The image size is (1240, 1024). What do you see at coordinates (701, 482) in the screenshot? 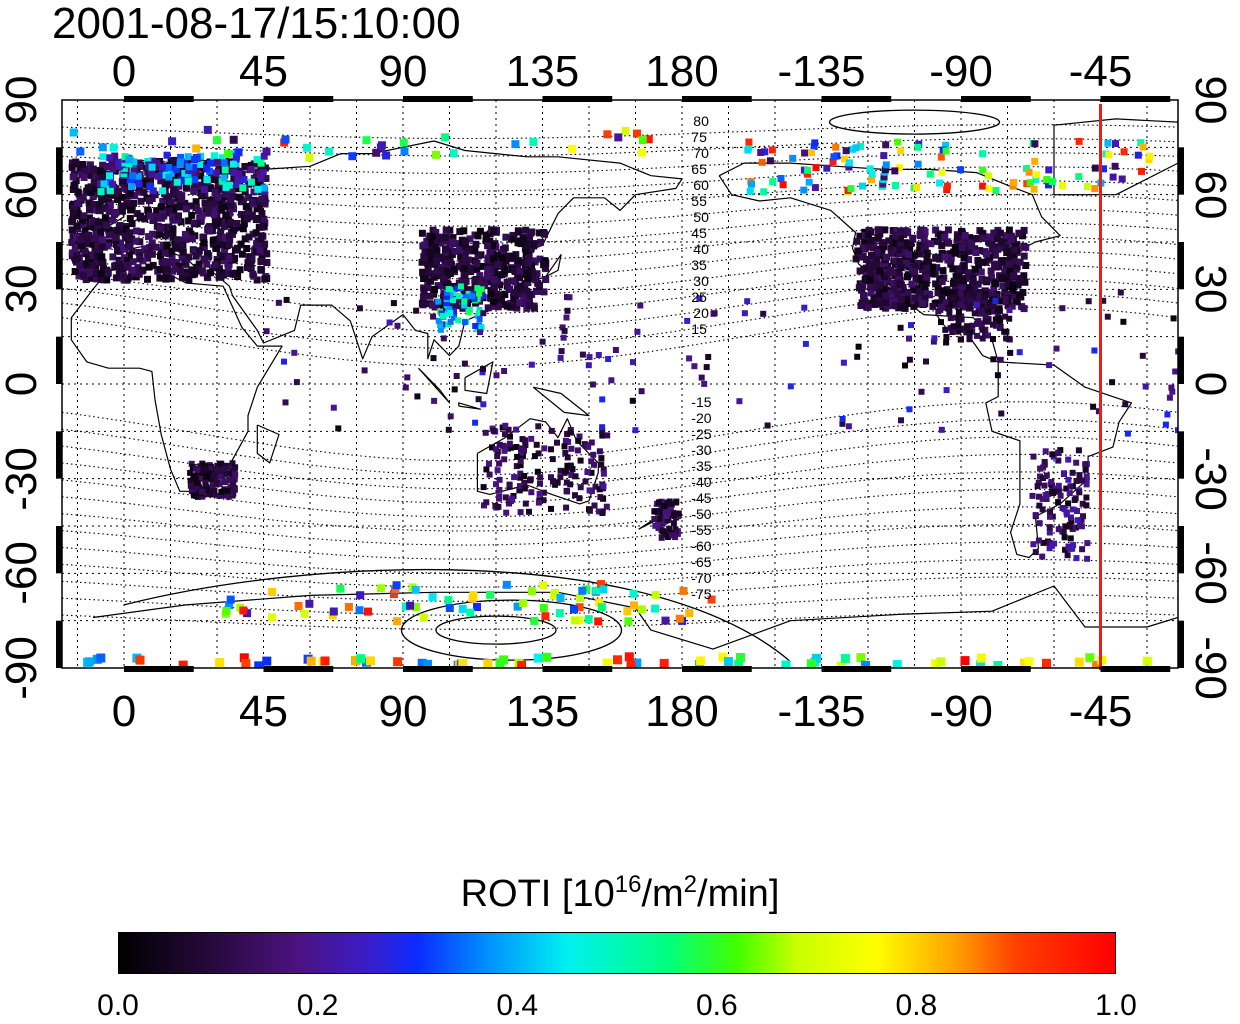
I see `mlat-label: -40` at bounding box center [701, 482].